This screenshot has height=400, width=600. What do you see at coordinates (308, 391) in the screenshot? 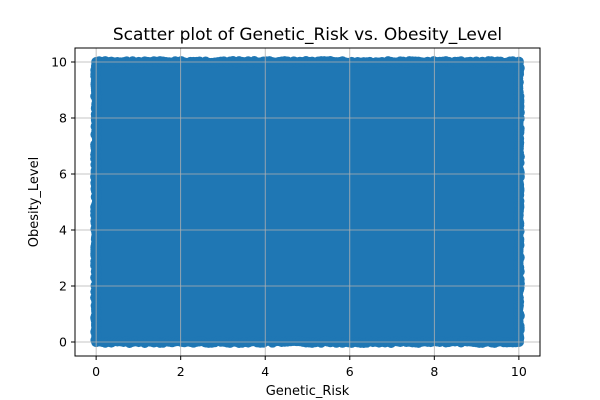
I see `x-axis-label: Genetic_Risk` at bounding box center [308, 391].